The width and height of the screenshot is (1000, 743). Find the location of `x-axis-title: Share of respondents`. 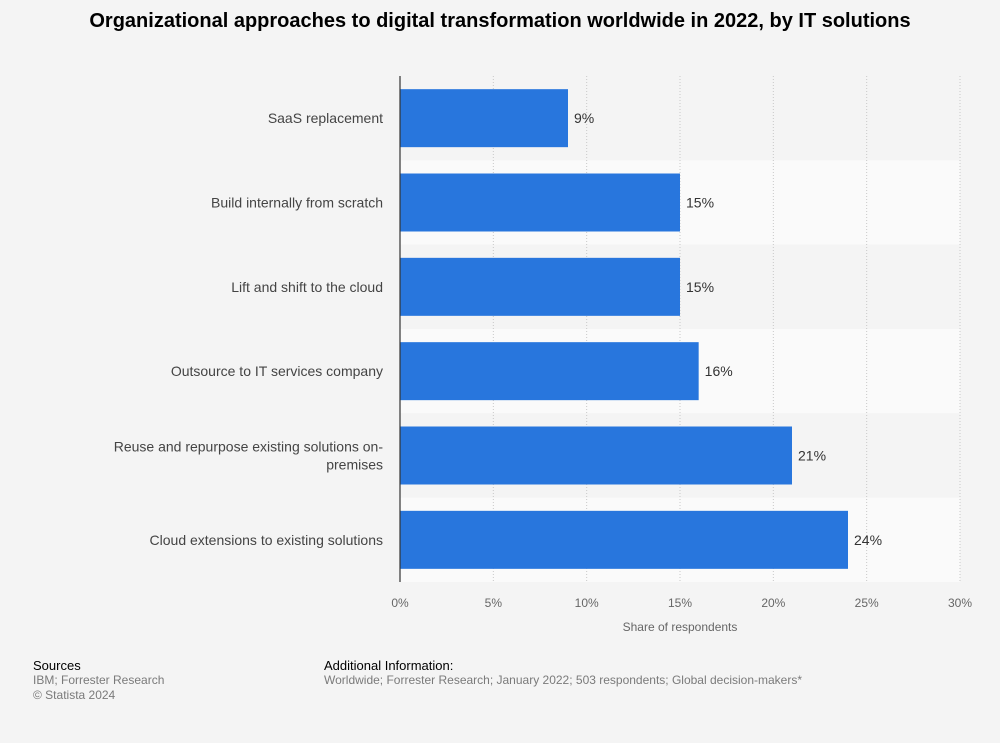

x-axis-title: Share of respondents is located at coordinates (680, 627).